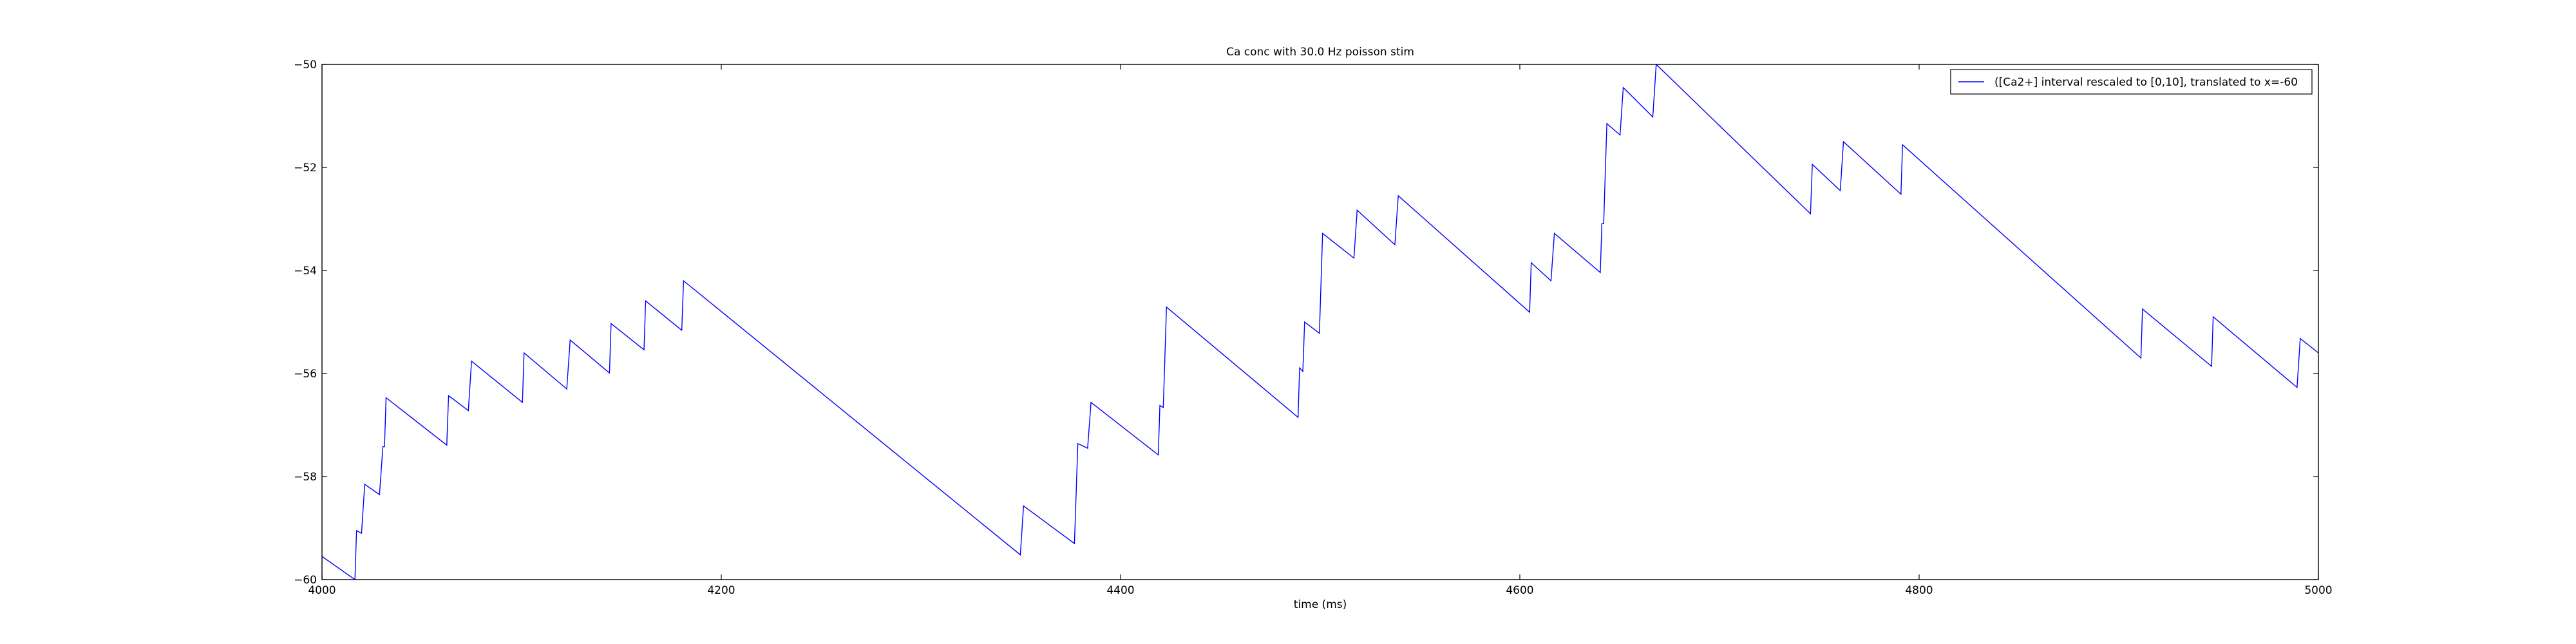  What do you see at coordinates (1320, 604) in the screenshot?
I see `x-axis-label: time (ms)` at bounding box center [1320, 604].